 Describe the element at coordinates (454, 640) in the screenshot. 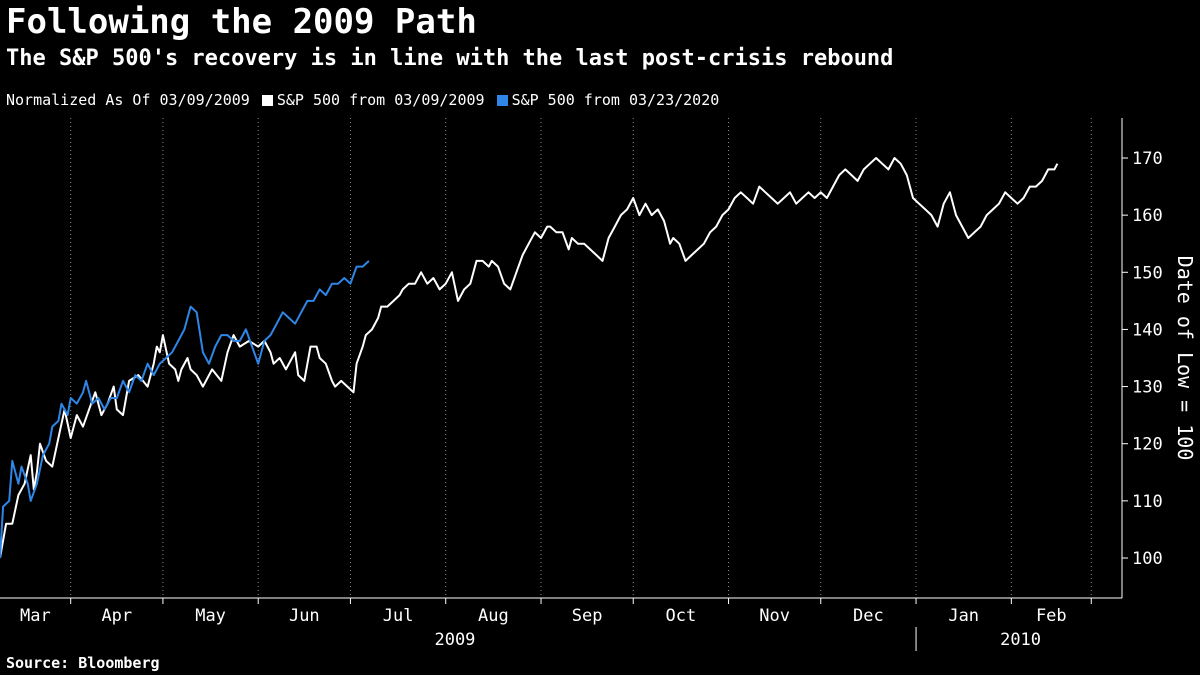

I see `year-label-2009: 2009` at that location.